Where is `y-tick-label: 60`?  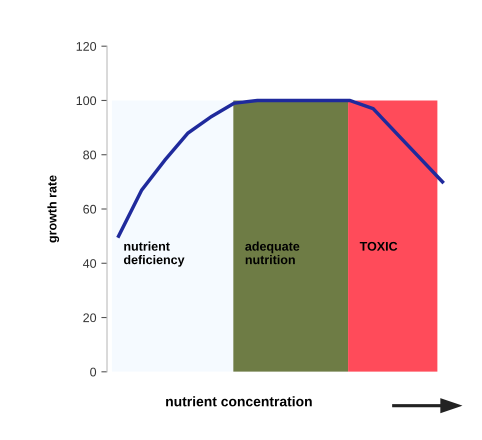 y-tick-label: 60 is located at coordinates (89, 209).